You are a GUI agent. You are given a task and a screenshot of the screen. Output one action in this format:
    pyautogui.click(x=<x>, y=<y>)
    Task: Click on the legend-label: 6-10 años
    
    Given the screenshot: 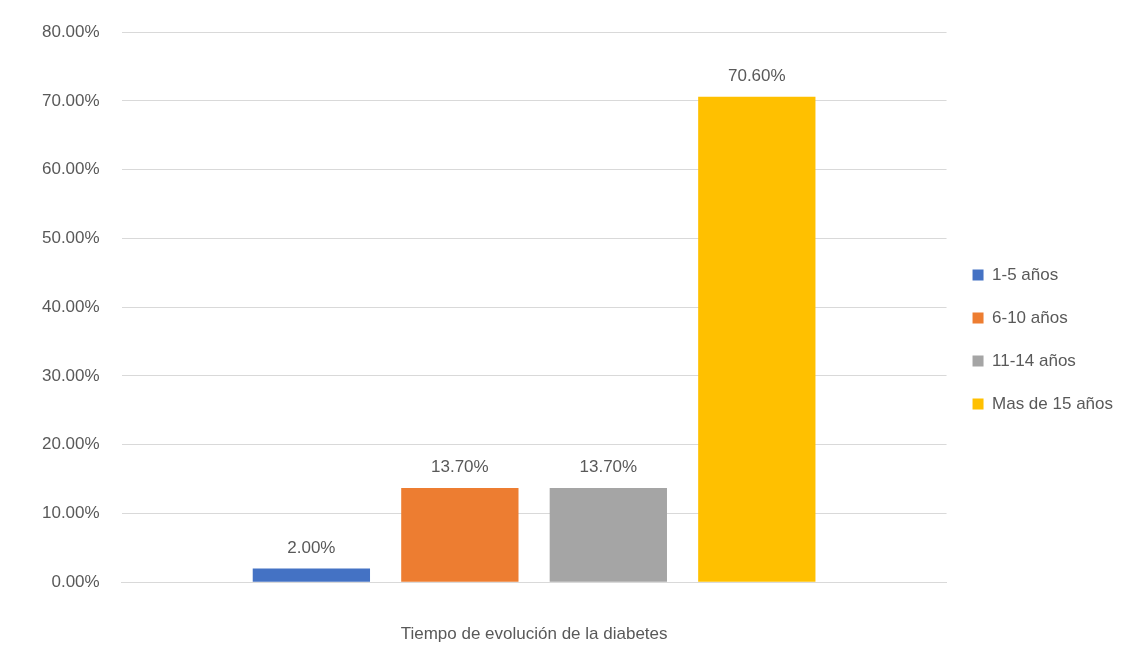 What is the action you would take?
    pyautogui.click(x=1030, y=317)
    